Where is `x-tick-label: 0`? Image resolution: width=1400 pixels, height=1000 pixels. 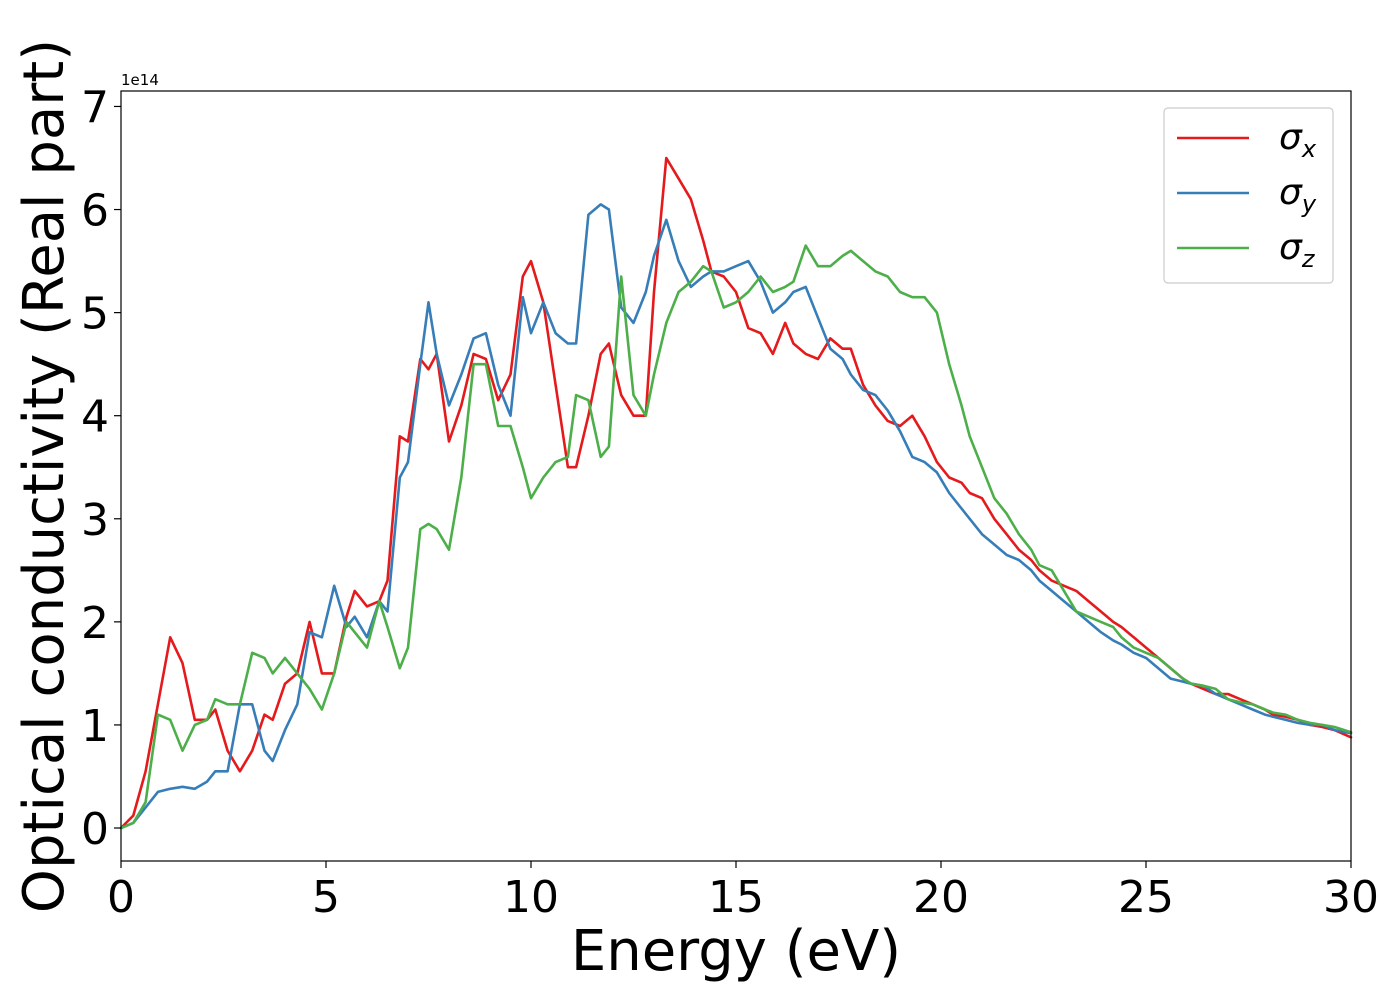 x-tick-label: 0 is located at coordinates (121, 897).